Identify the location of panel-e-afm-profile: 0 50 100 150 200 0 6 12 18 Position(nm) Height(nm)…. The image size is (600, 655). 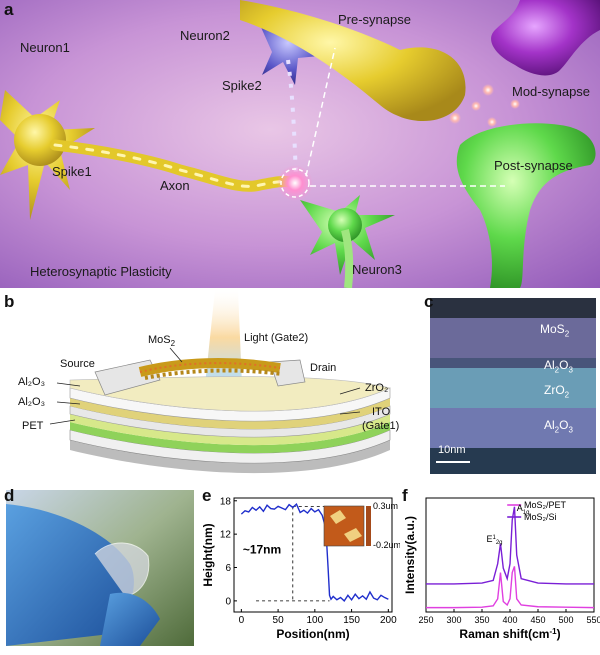
(300, 567).